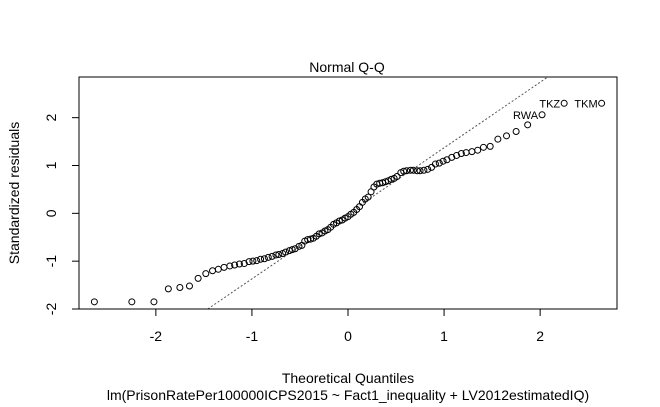 The height and width of the screenshot is (407, 660). Describe the element at coordinates (347, 67) in the screenshot. I see `chart-title: Normal Q-Q` at that location.